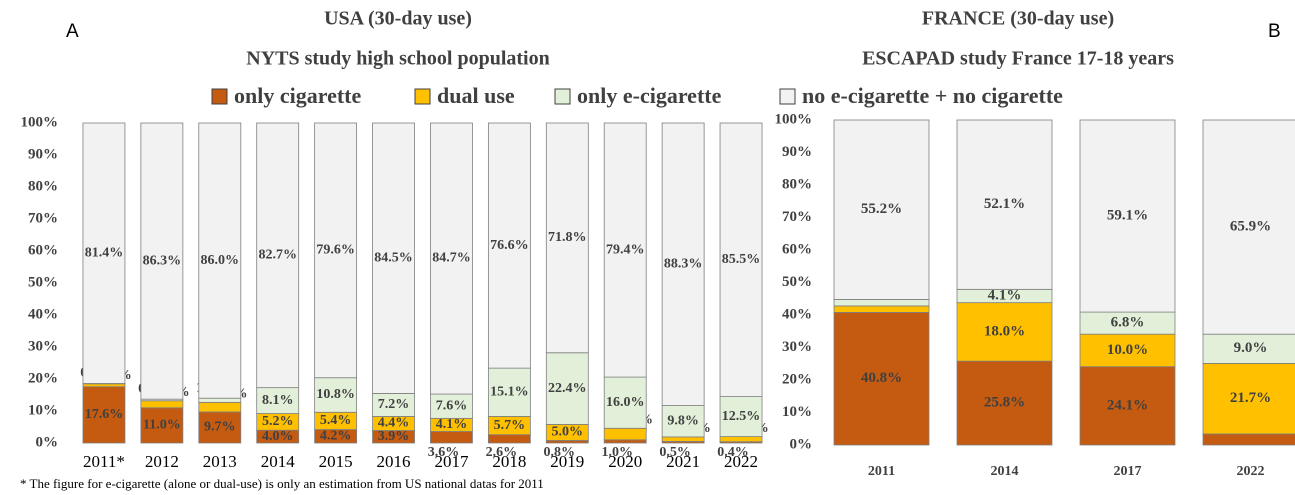 The width and height of the screenshot is (1295, 495). I want to click on value-label: 5.2%, so click(278, 421).